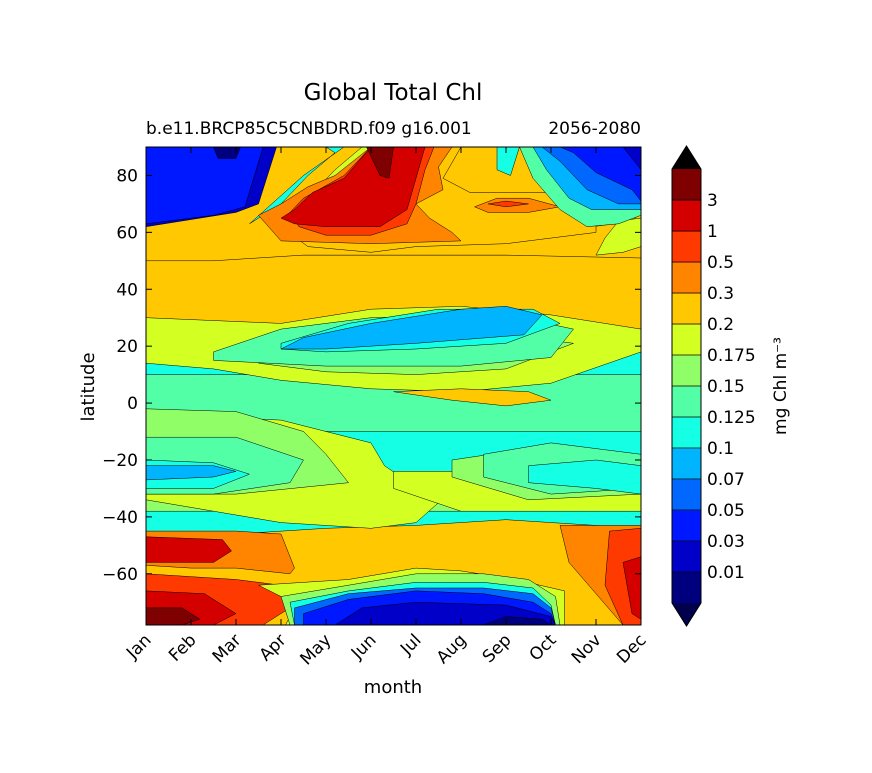 The height and width of the screenshot is (773, 872). Describe the element at coordinates (316, 649) in the screenshot. I see `x-tick-label: May` at that location.